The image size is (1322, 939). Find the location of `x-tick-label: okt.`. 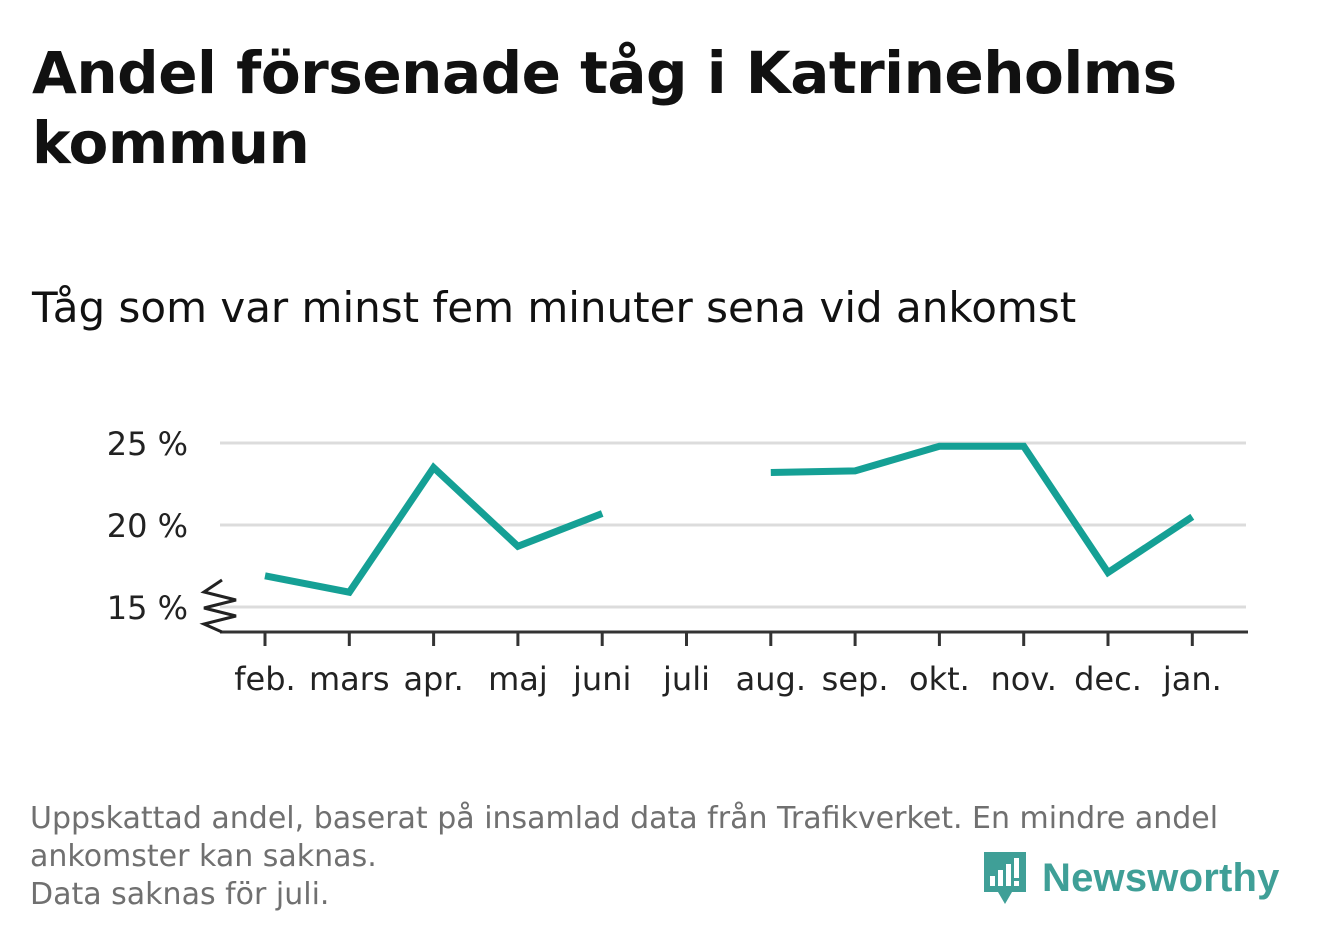

x-tick-label: okt. is located at coordinates (939, 679).